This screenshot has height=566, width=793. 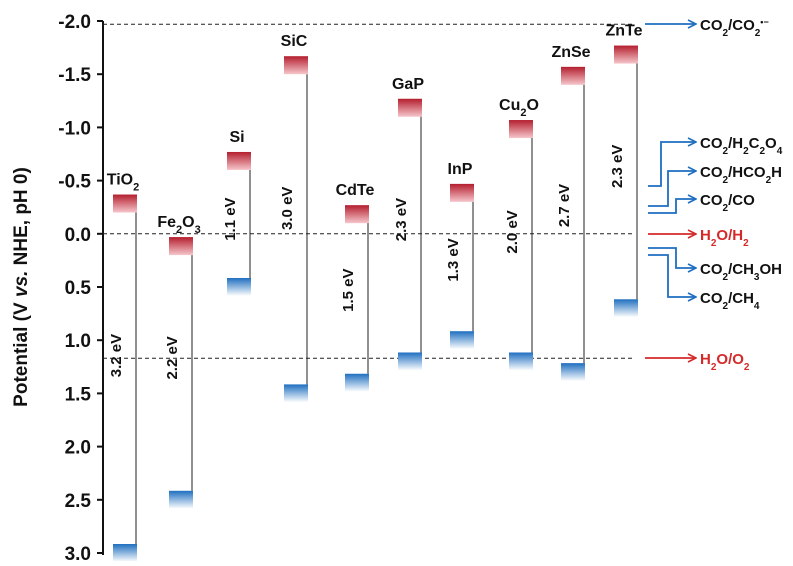 What do you see at coordinates (623, 31) in the screenshot?
I see `material-label: ZnTe` at bounding box center [623, 31].